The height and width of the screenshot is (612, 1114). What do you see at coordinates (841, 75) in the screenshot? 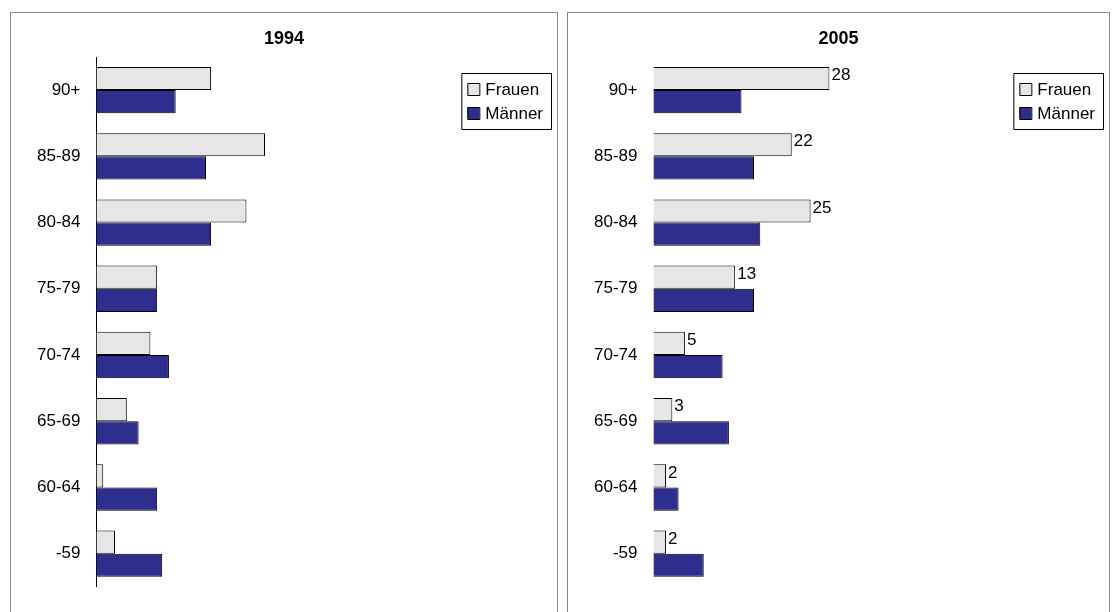
I see `data-label: 28` at bounding box center [841, 75].